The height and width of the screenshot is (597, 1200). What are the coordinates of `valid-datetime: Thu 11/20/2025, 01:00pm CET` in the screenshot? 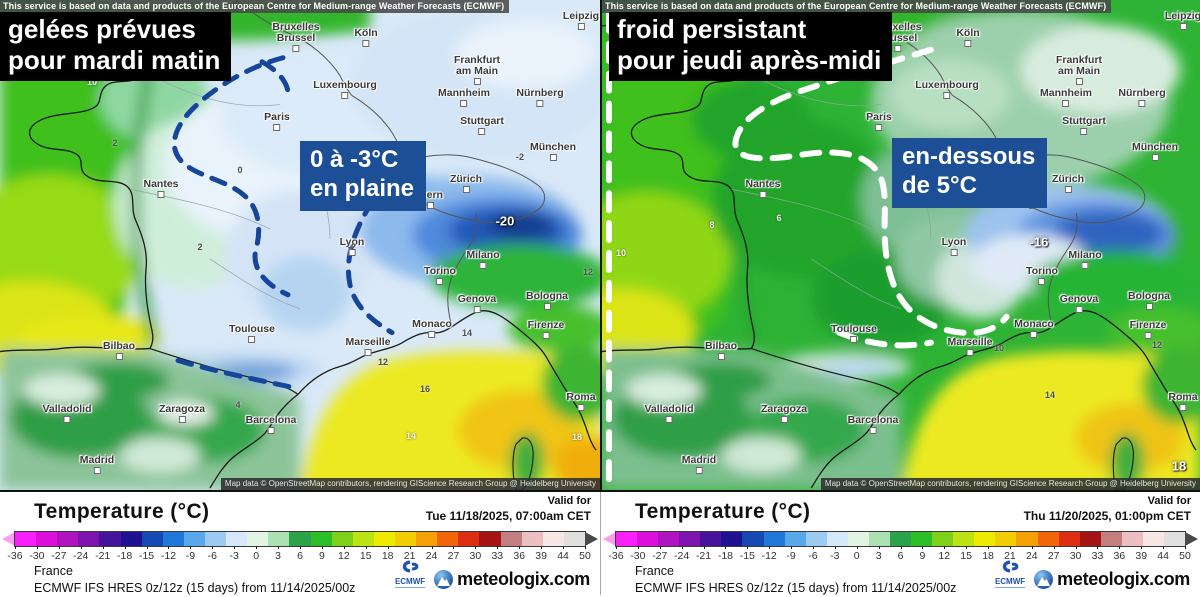 It's located at (1107, 516).